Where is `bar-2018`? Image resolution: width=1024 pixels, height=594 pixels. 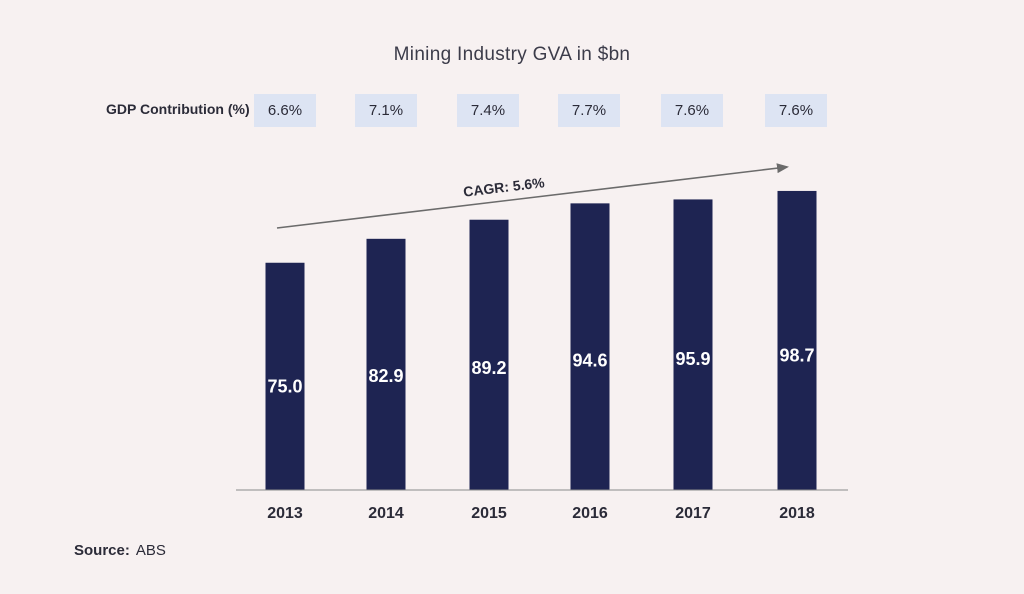
bar-2018 is located at coordinates (797, 340).